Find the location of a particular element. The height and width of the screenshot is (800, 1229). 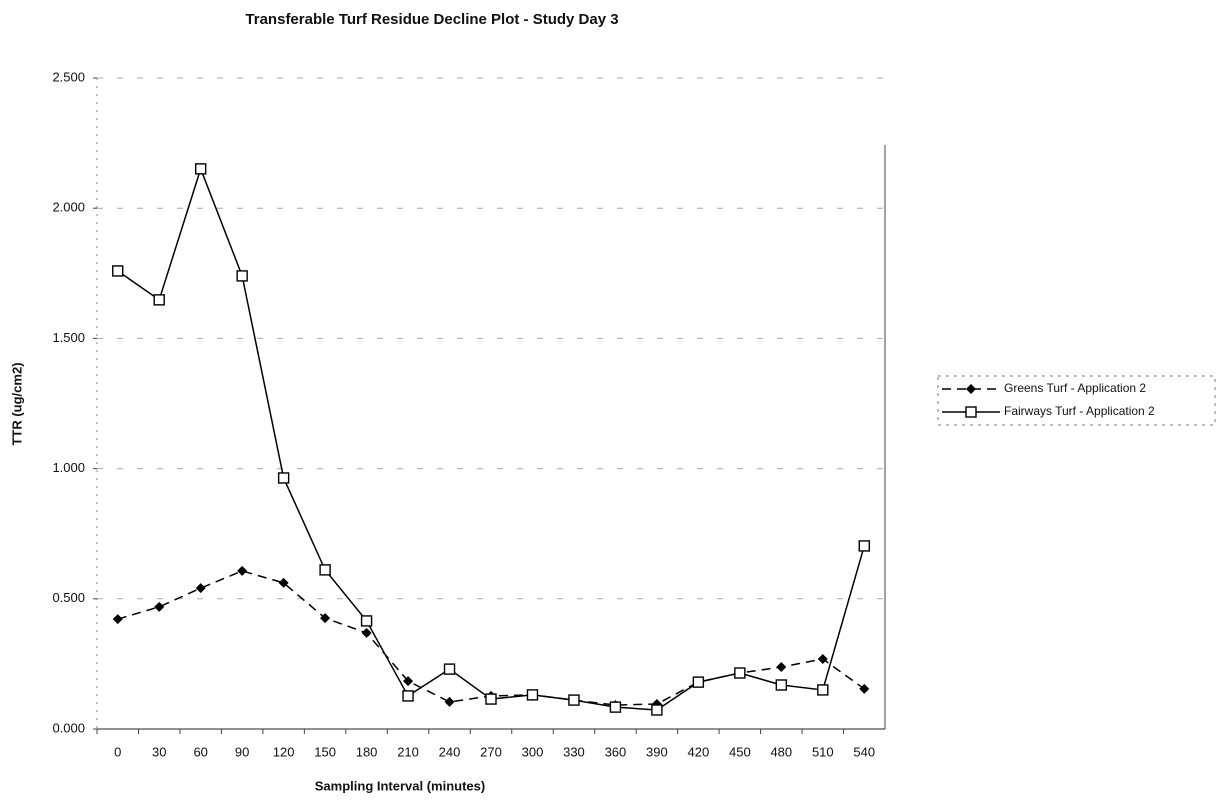

y-tick-label: 0.000 is located at coordinates (68, 727).